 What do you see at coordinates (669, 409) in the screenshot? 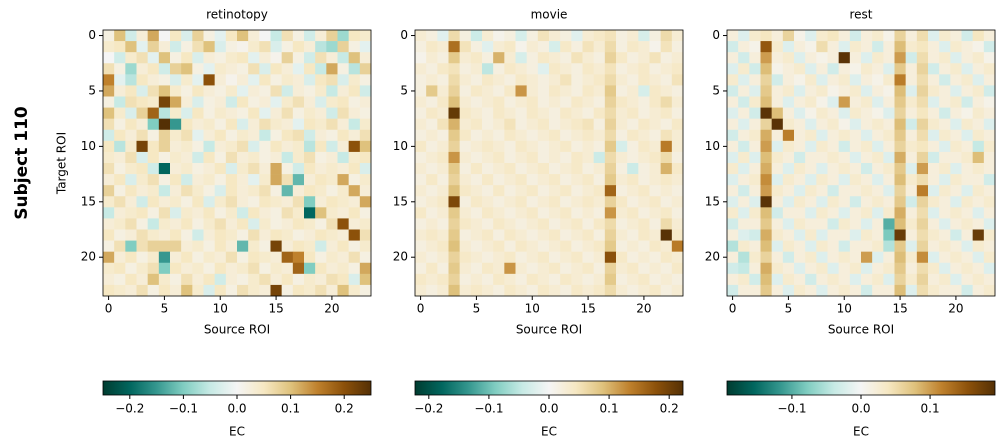
I see `colorbar-tick-label: 0.2` at bounding box center [669, 409].